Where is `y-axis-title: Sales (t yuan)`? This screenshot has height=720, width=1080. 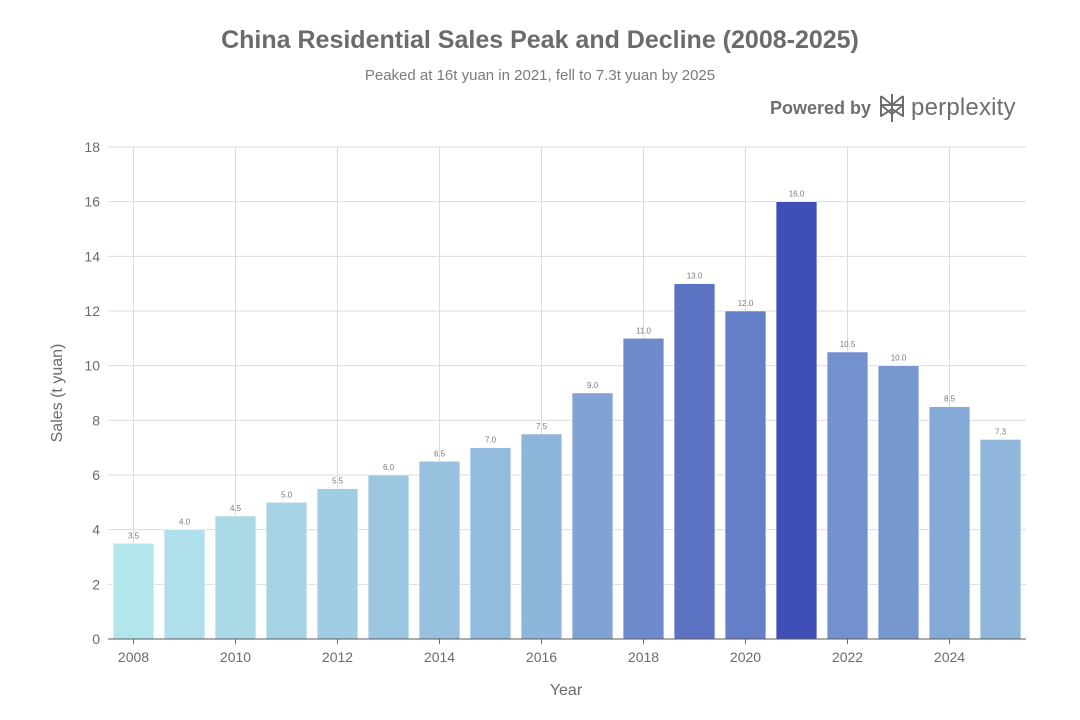 y-axis-title: Sales (t yuan) is located at coordinates (57, 393).